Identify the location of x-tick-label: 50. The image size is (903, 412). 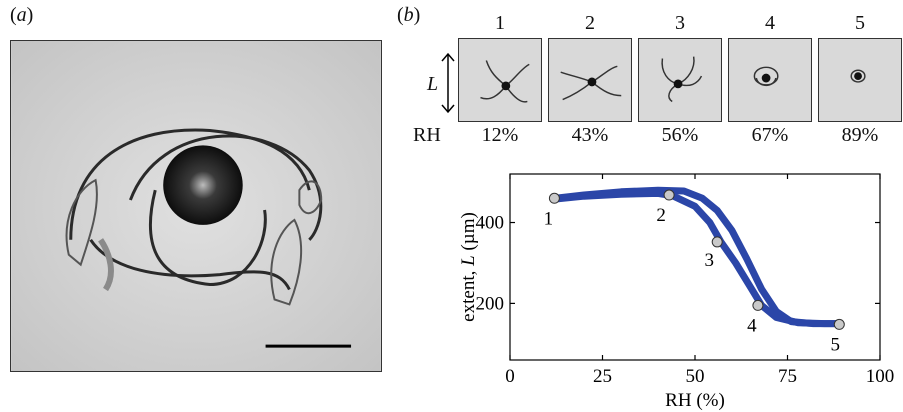
(695, 376).